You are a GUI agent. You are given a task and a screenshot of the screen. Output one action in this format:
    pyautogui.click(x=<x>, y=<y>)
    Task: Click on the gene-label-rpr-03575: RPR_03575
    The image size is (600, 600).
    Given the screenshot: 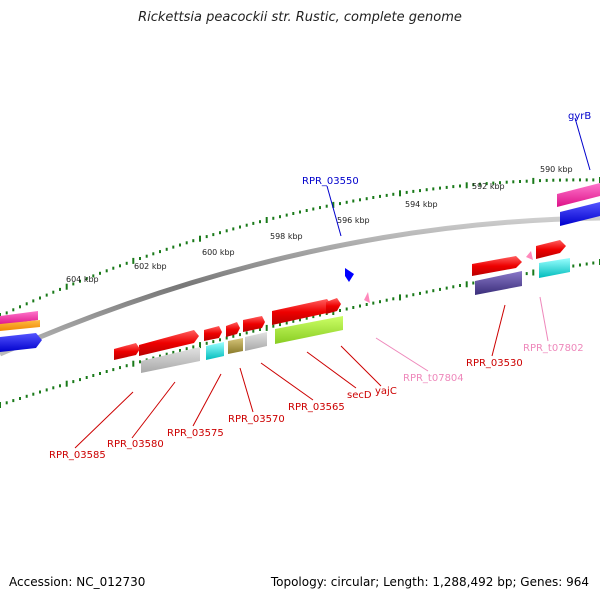 What is the action you would take?
    pyautogui.click(x=195, y=433)
    